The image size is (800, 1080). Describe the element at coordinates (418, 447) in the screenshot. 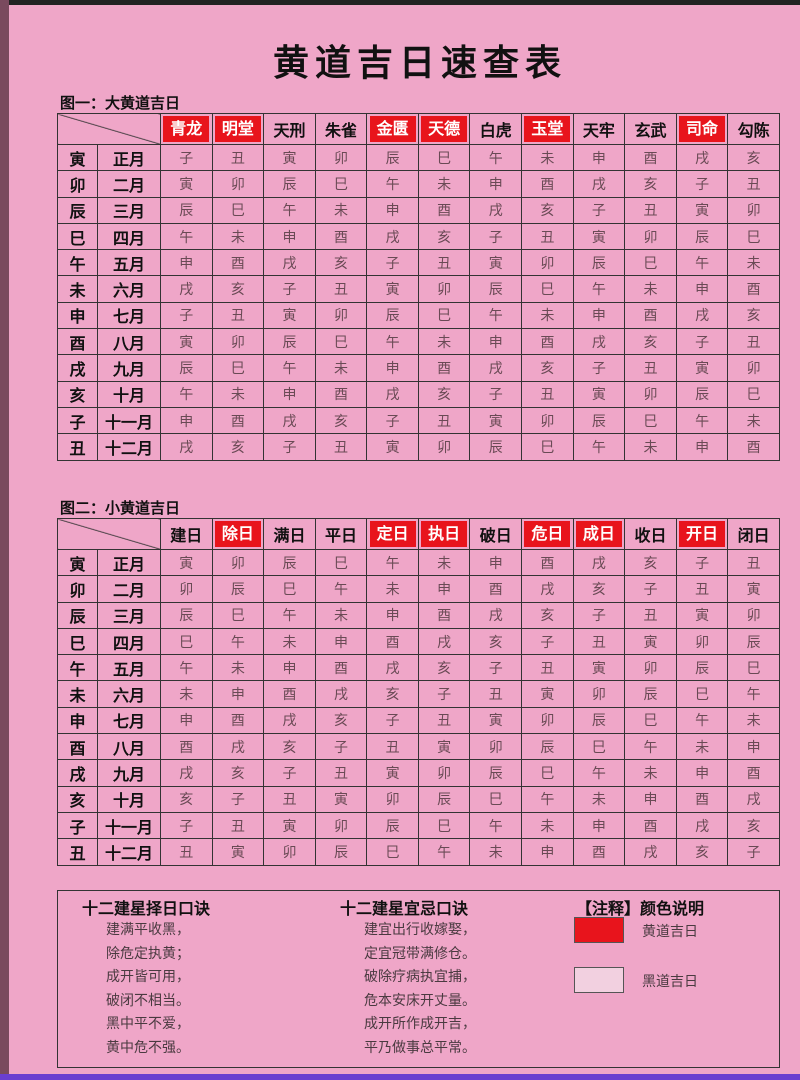

I see `table-row: 丑十二月戌亥子丑寅卯辰巳午未申酉` at that location.